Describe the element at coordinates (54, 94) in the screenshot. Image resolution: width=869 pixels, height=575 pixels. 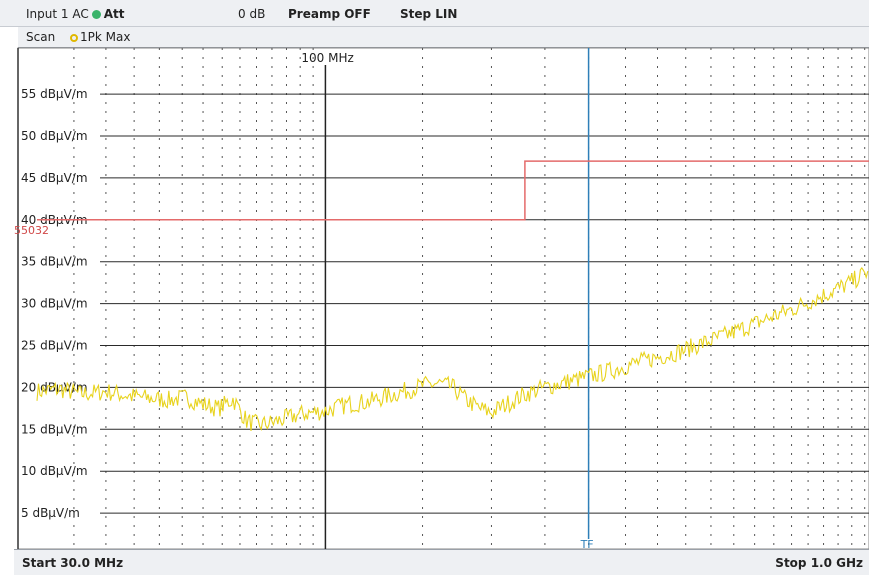
I see `y-tick-label: 55 dBµV/m` at that location.